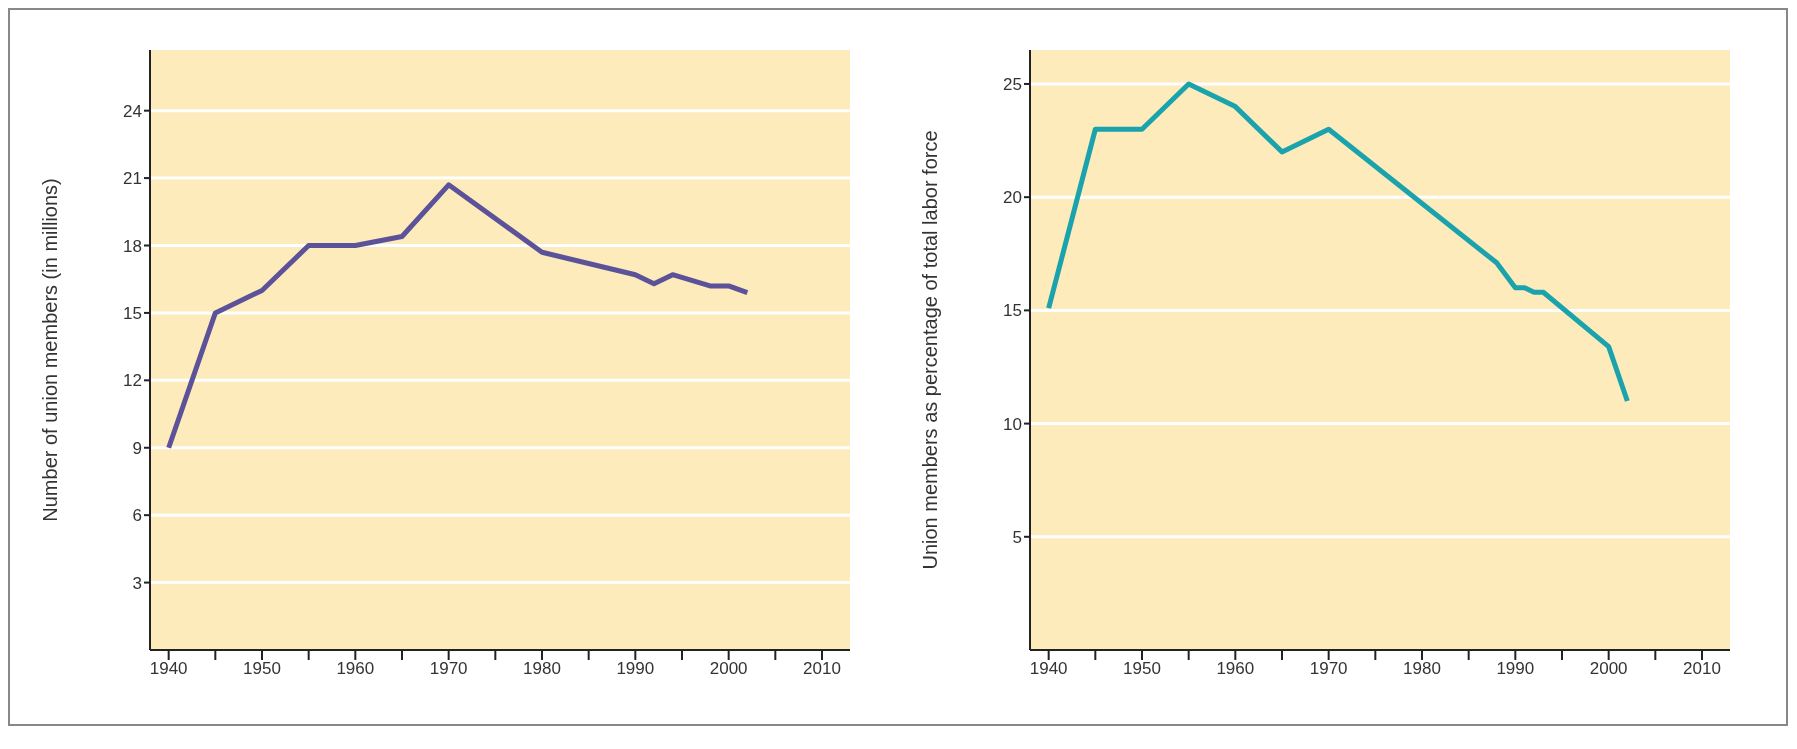  I want to click on y-tick-label: 12, so click(132, 381).